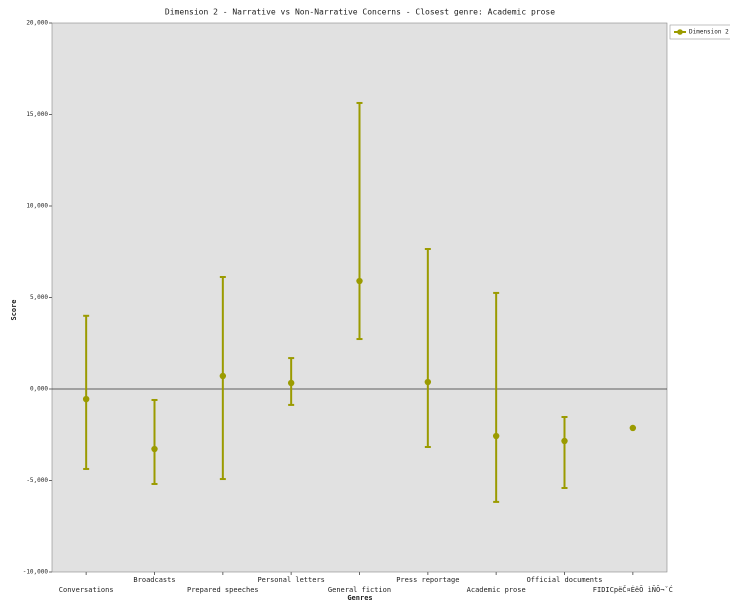 The width and height of the screenshot is (730, 602). I want to click on x-tick-label: Broadcasts, so click(154, 580).